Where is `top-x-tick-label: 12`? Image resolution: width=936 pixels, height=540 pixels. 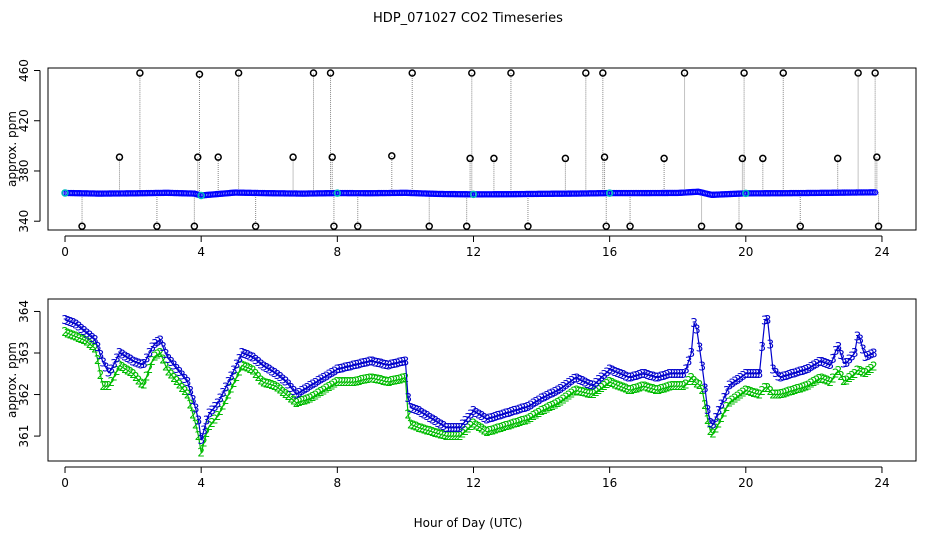
top-x-tick-label: 12 is located at coordinates (473, 252).